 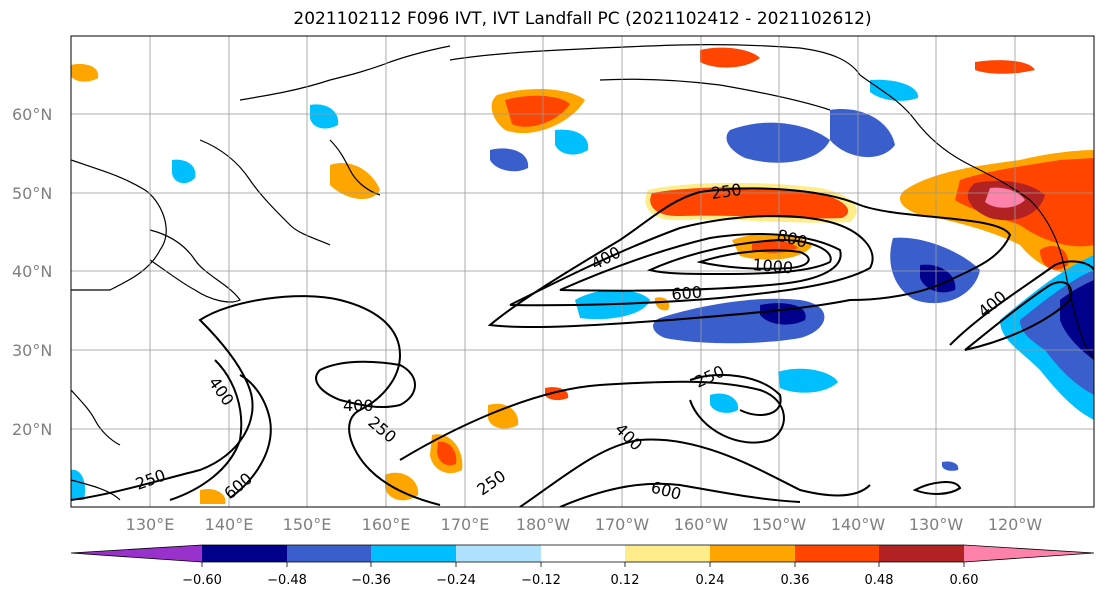 I want to click on colorbar-tick-label: −0.24, so click(x=456, y=580).